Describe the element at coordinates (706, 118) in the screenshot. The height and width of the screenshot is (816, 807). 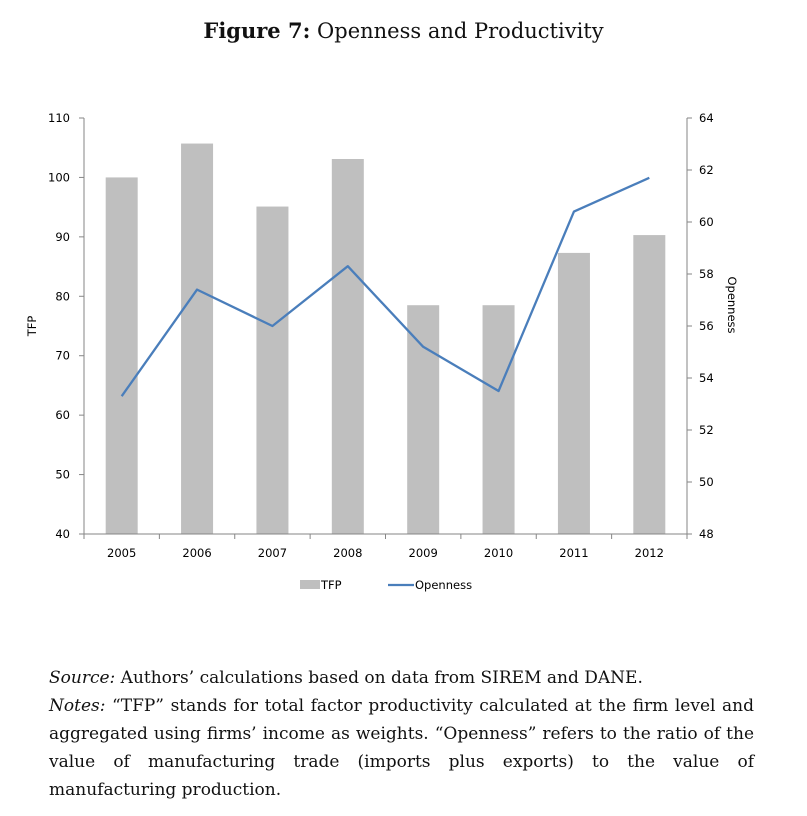
I see `right-tick-label: 64` at that location.